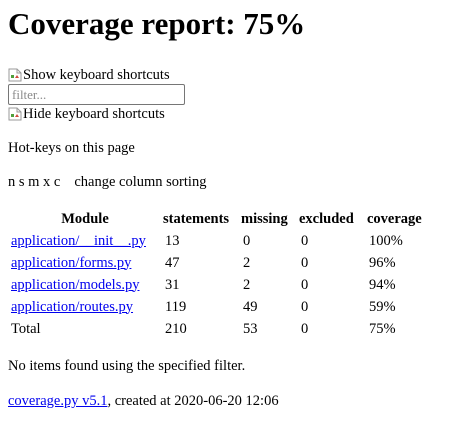 The height and width of the screenshot is (428, 463). Describe the element at coordinates (326, 218) in the screenshot. I see `column-header-excluded: excluded` at that location.